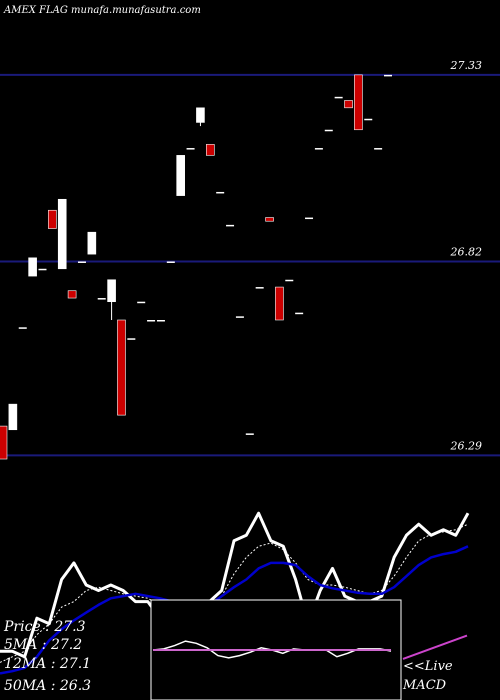 Image resolution: width=500 pixels, height=700 pixels. I want to click on legend-12ma: 12MA : 27.1, so click(47, 664).